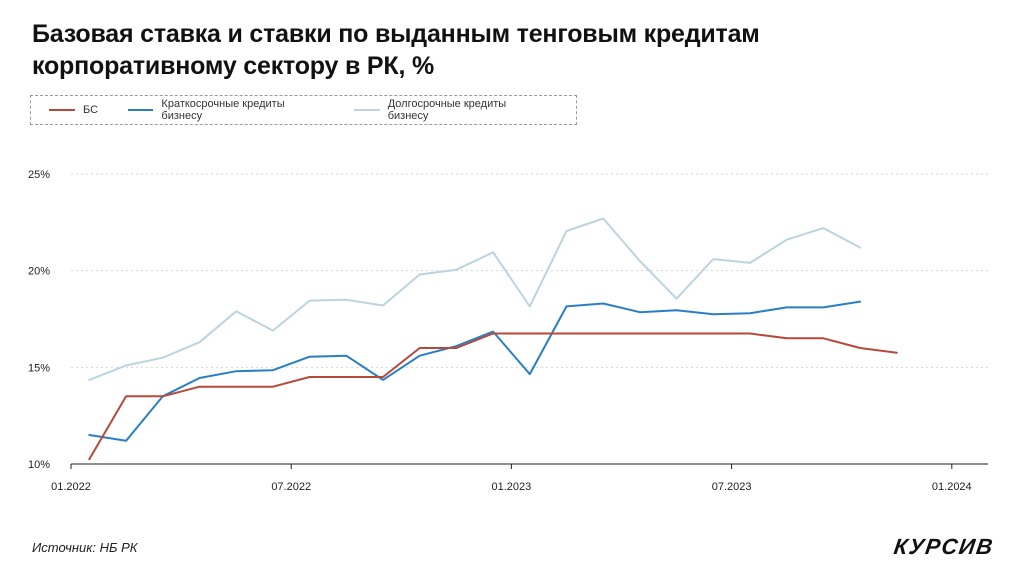 This screenshot has width=1024, height=576. Describe the element at coordinates (952, 487) in the screenshot. I see `x-tick-label: 01.2024` at that location.